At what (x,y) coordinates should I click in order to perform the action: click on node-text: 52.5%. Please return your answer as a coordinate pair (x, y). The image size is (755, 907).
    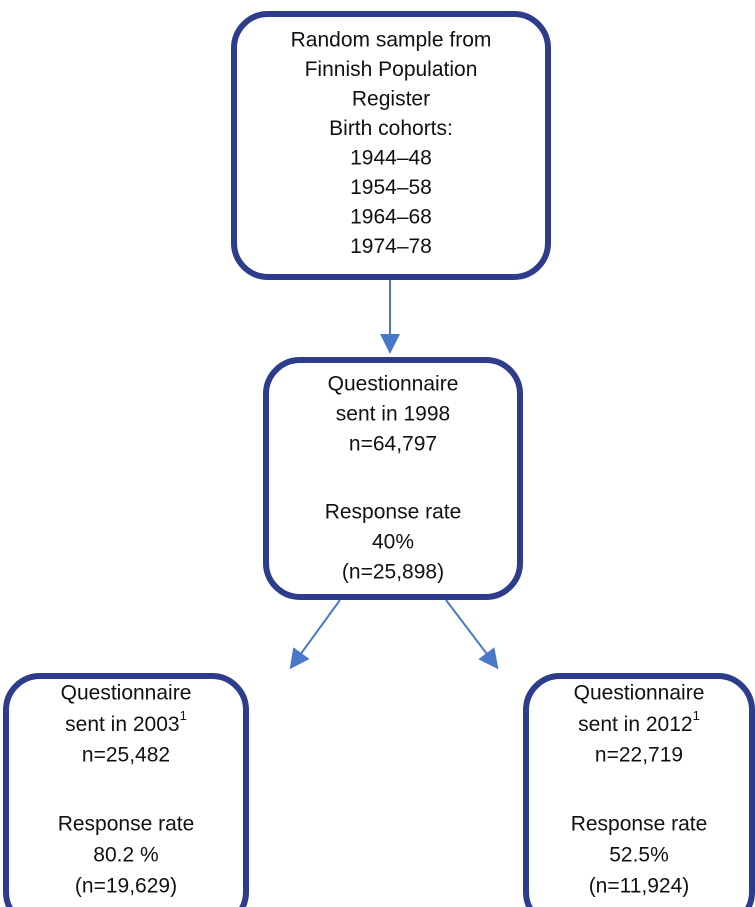
    Looking at the image, I should click on (639, 855).